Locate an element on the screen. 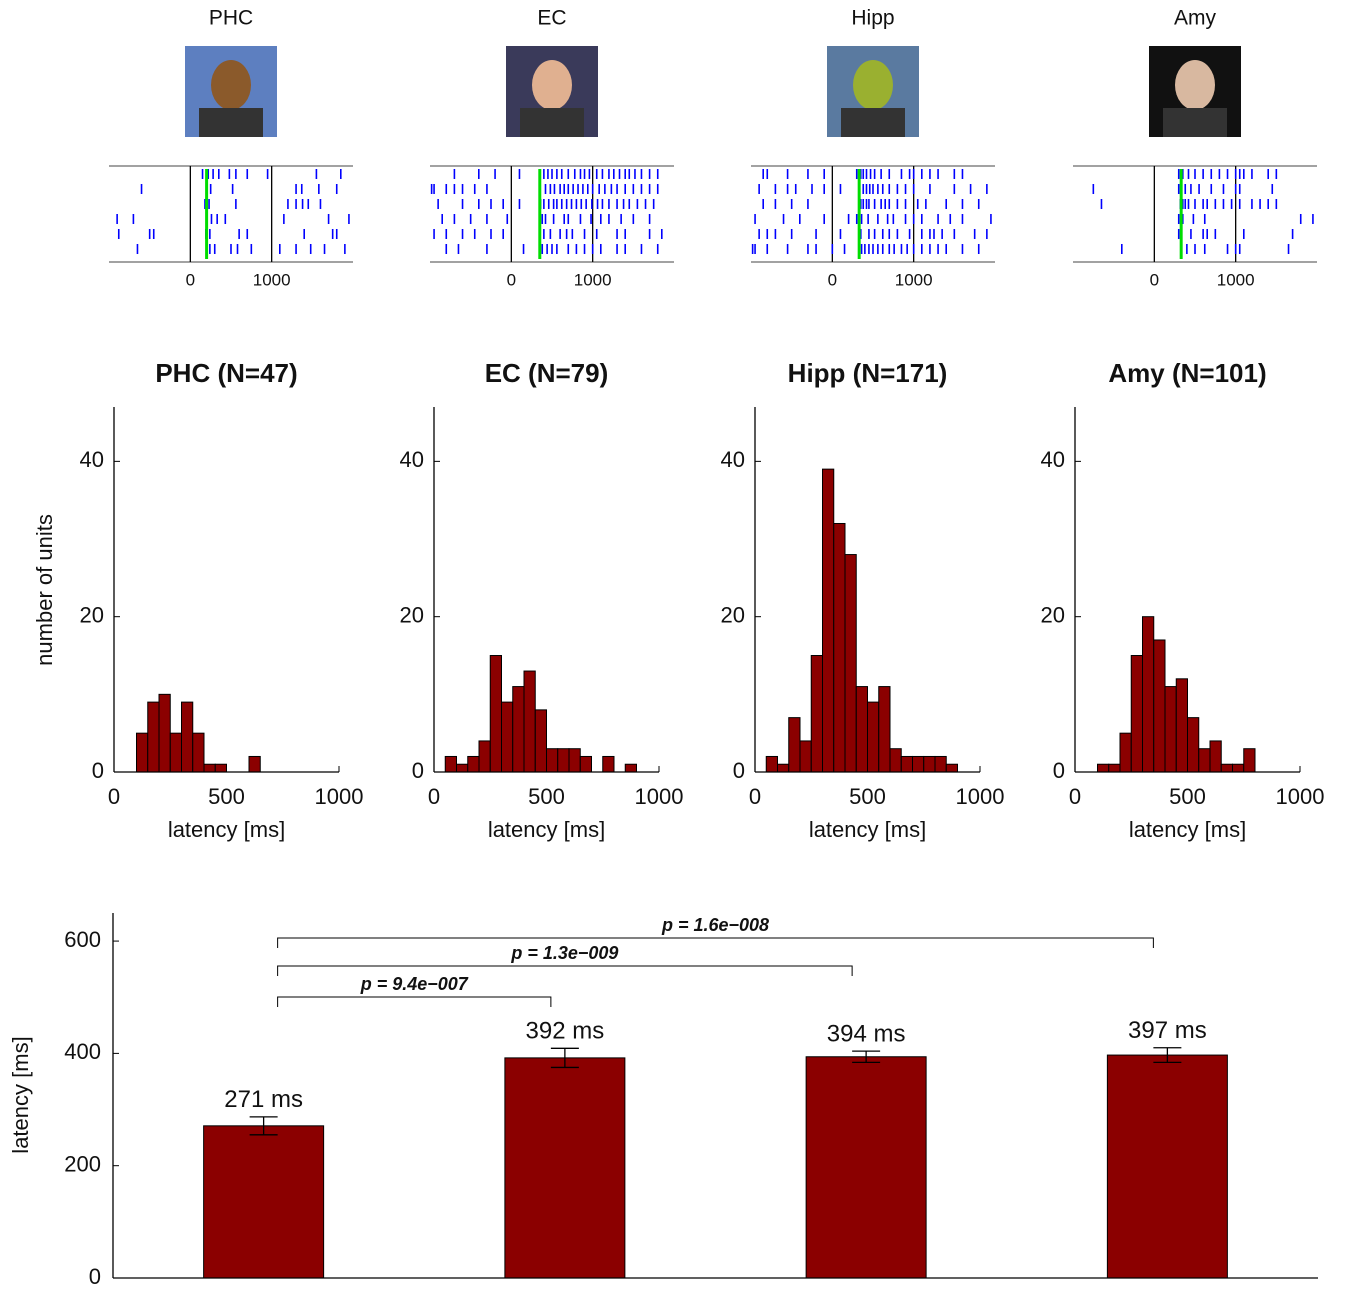 The image size is (1350, 1290). histogram-title: Hipp (N=171) is located at coordinates (868, 373).